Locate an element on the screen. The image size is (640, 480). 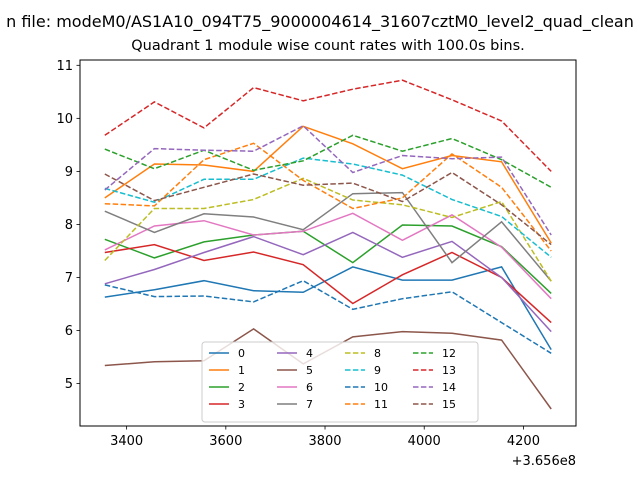
y-tick-label: 10 is located at coordinates (64, 119).